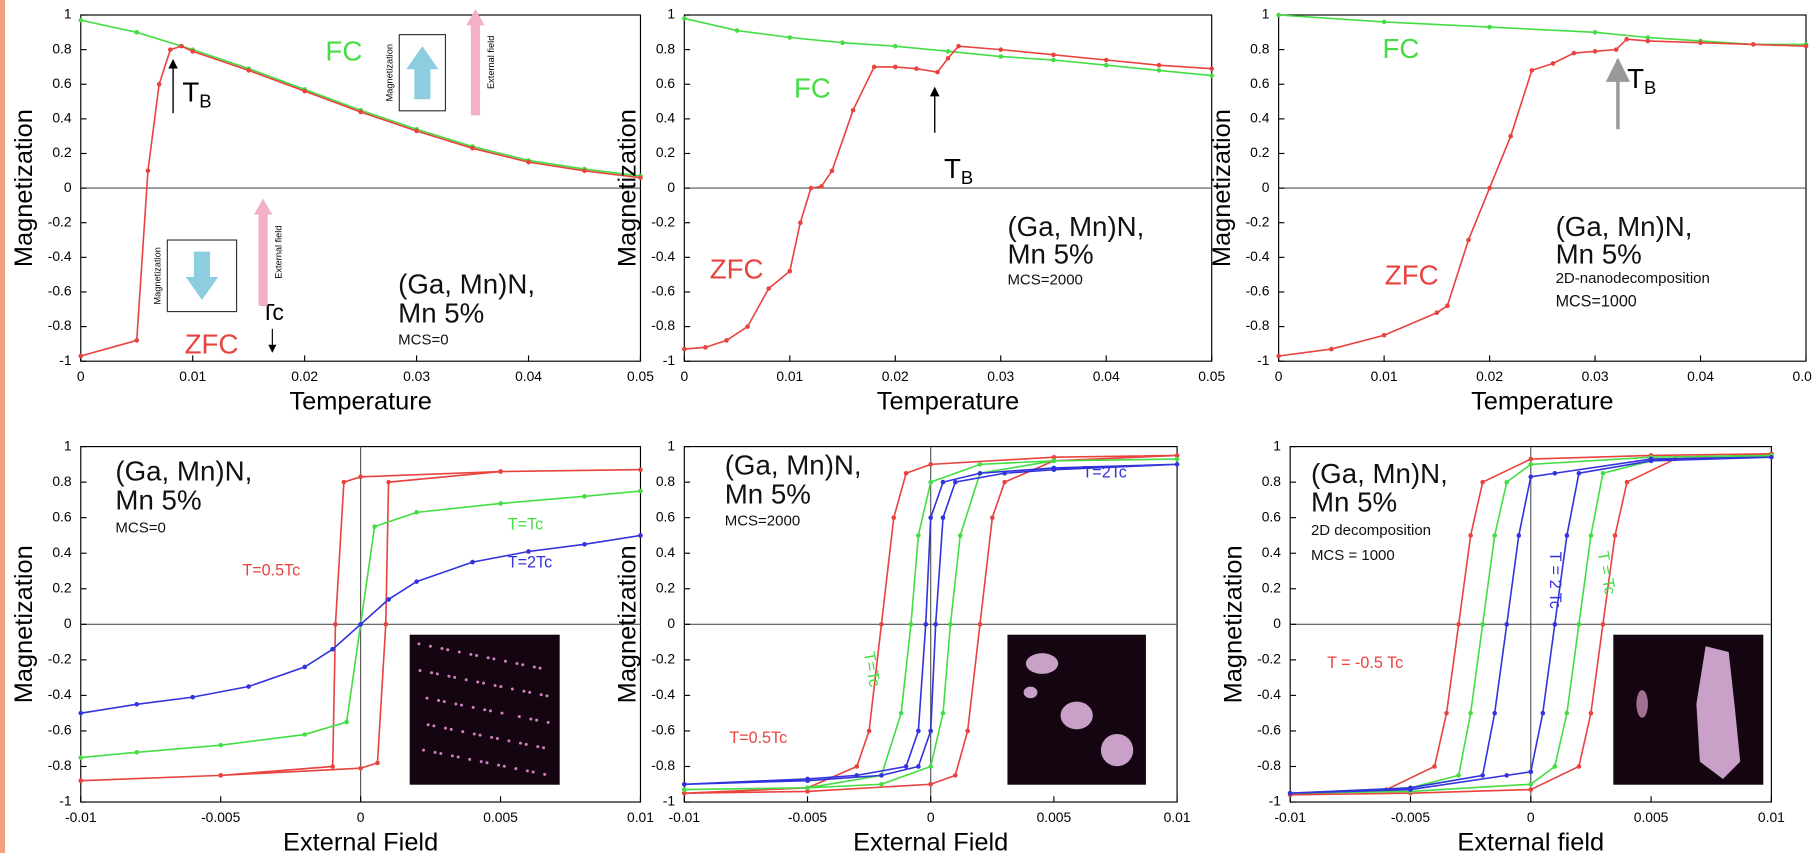 The image size is (1812, 853). I want to click on magnetization-arrow, so click(422, 73).